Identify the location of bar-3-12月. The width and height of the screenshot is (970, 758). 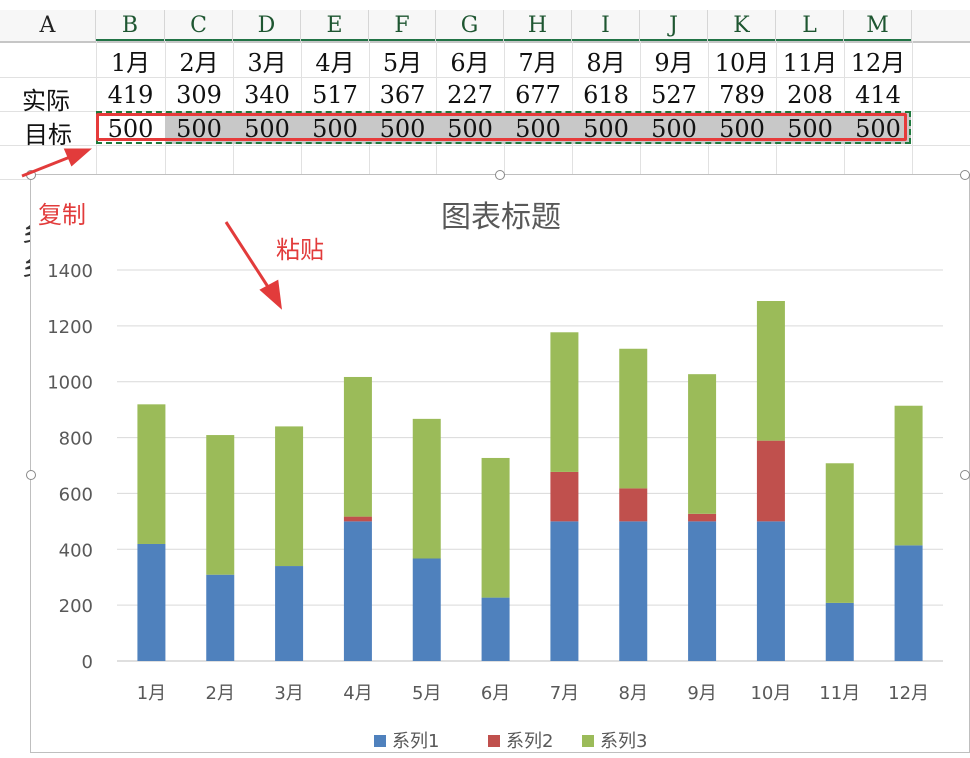
(908, 475).